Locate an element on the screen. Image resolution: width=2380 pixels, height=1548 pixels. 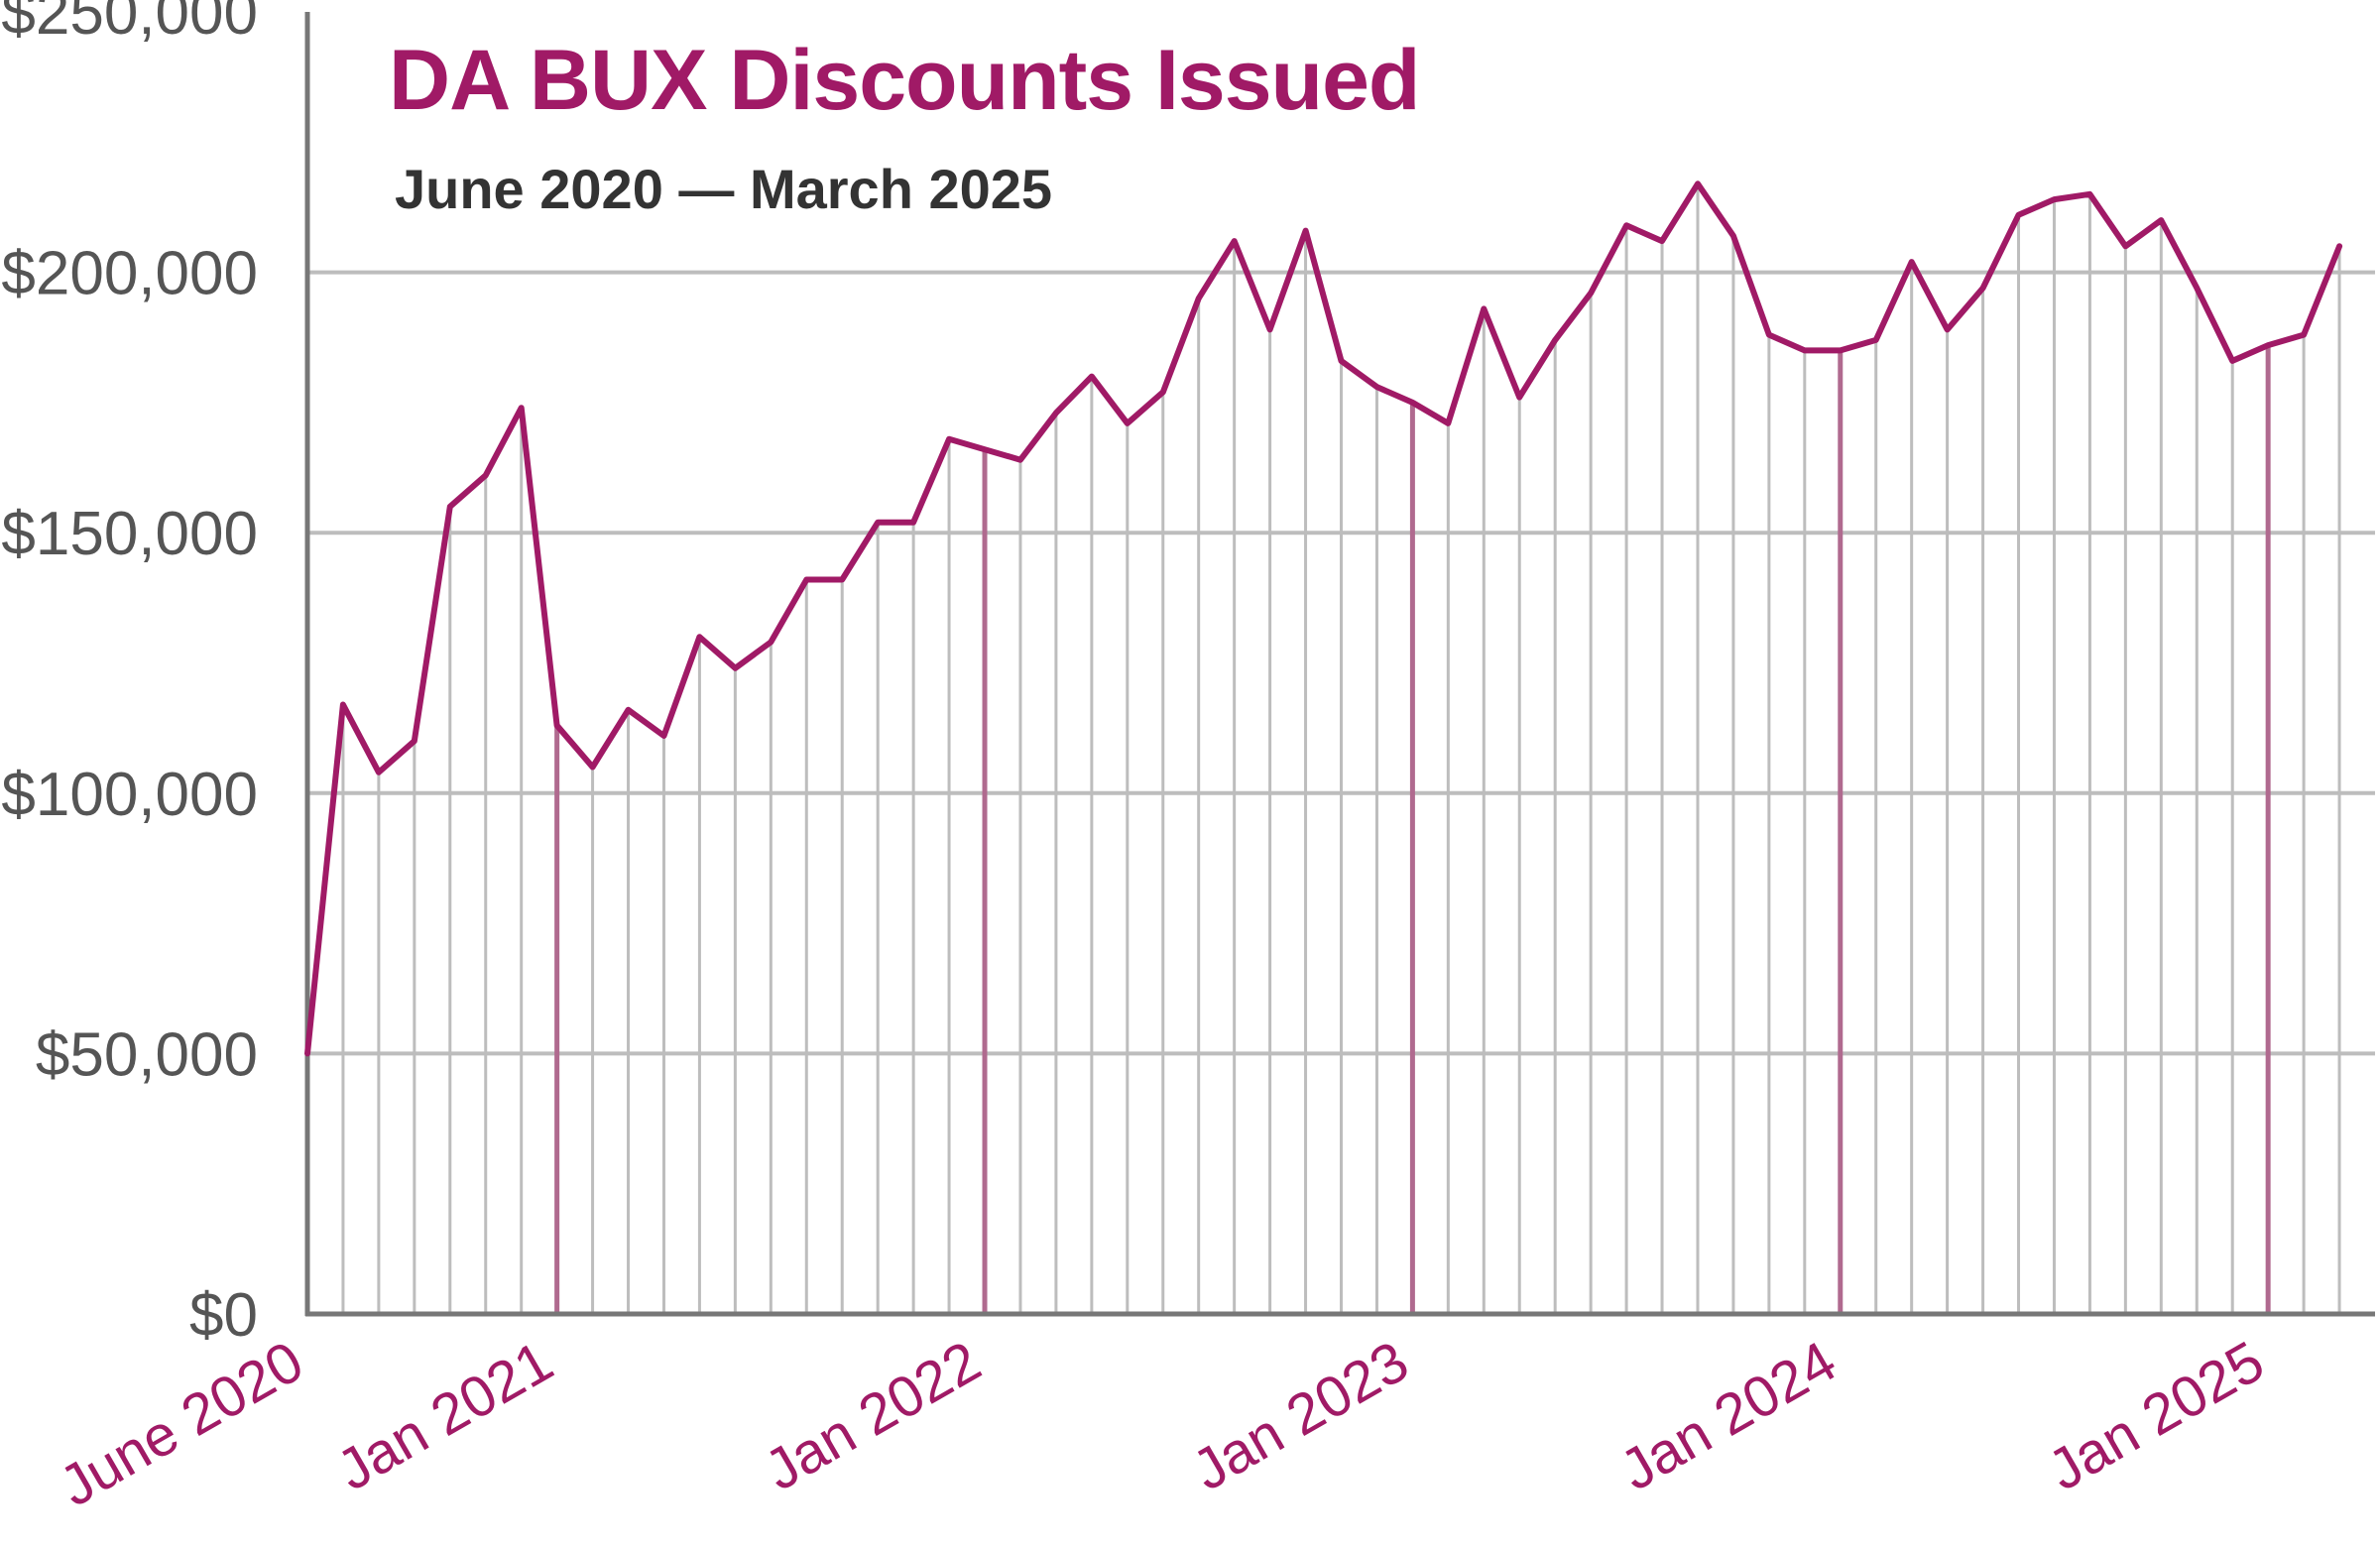
y-tick-label: $0 is located at coordinates (223, 1315).